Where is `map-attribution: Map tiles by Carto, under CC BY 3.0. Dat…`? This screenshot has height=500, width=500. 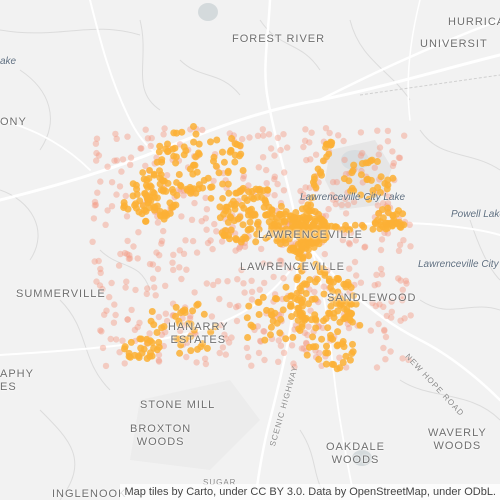
map-attribution: Map tiles by Carto, under CC BY 3.0. Dat… is located at coordinates (310, 492).